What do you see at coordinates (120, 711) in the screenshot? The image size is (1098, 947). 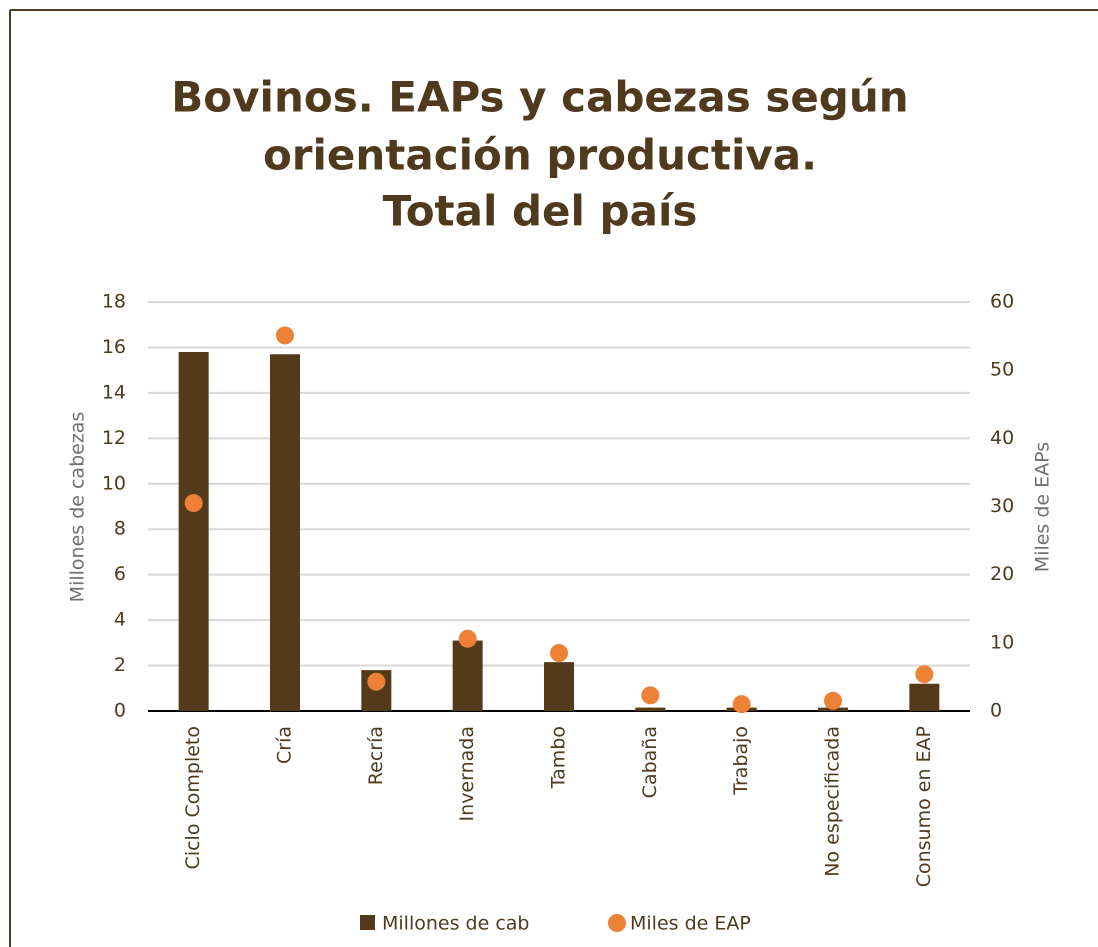 I see `y-tick-label: 0` at bounding box center [120, 711].